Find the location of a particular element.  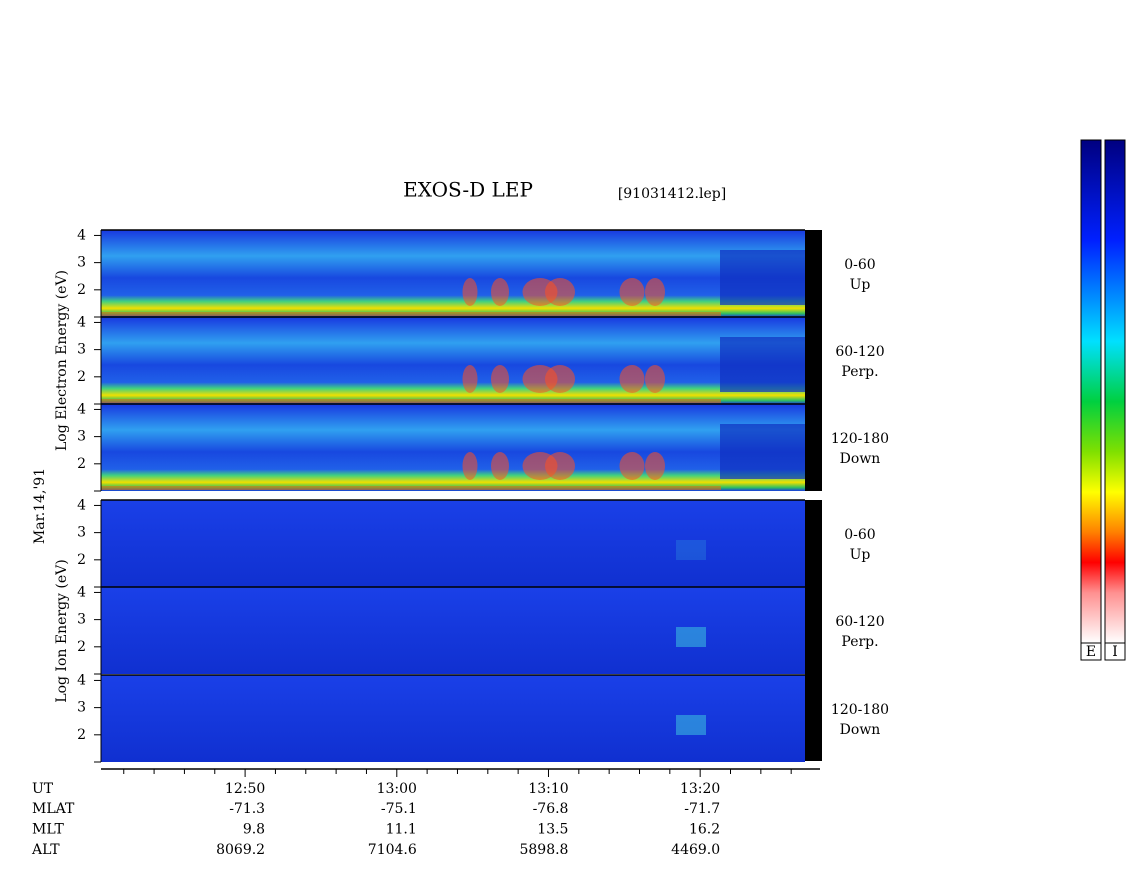

orbit-value: 13.5 is located at coordinates (552, 830).